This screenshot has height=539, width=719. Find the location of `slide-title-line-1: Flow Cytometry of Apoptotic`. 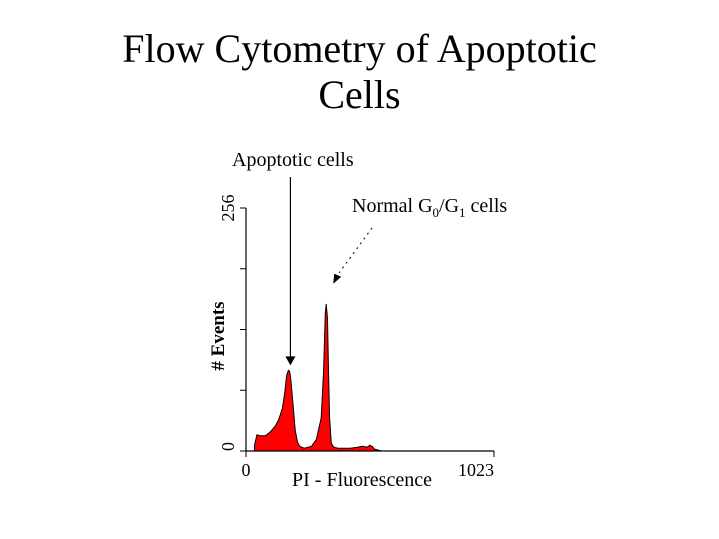

slide-title-line-1: Flow Cytometry of Apoptotic is located at coordinates (359, 48).